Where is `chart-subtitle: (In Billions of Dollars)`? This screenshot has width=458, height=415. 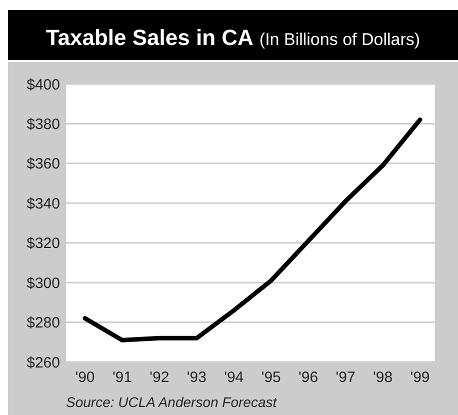 chart-subtitle: (In Billions of Dollars) is located at coordinates (339, 39).